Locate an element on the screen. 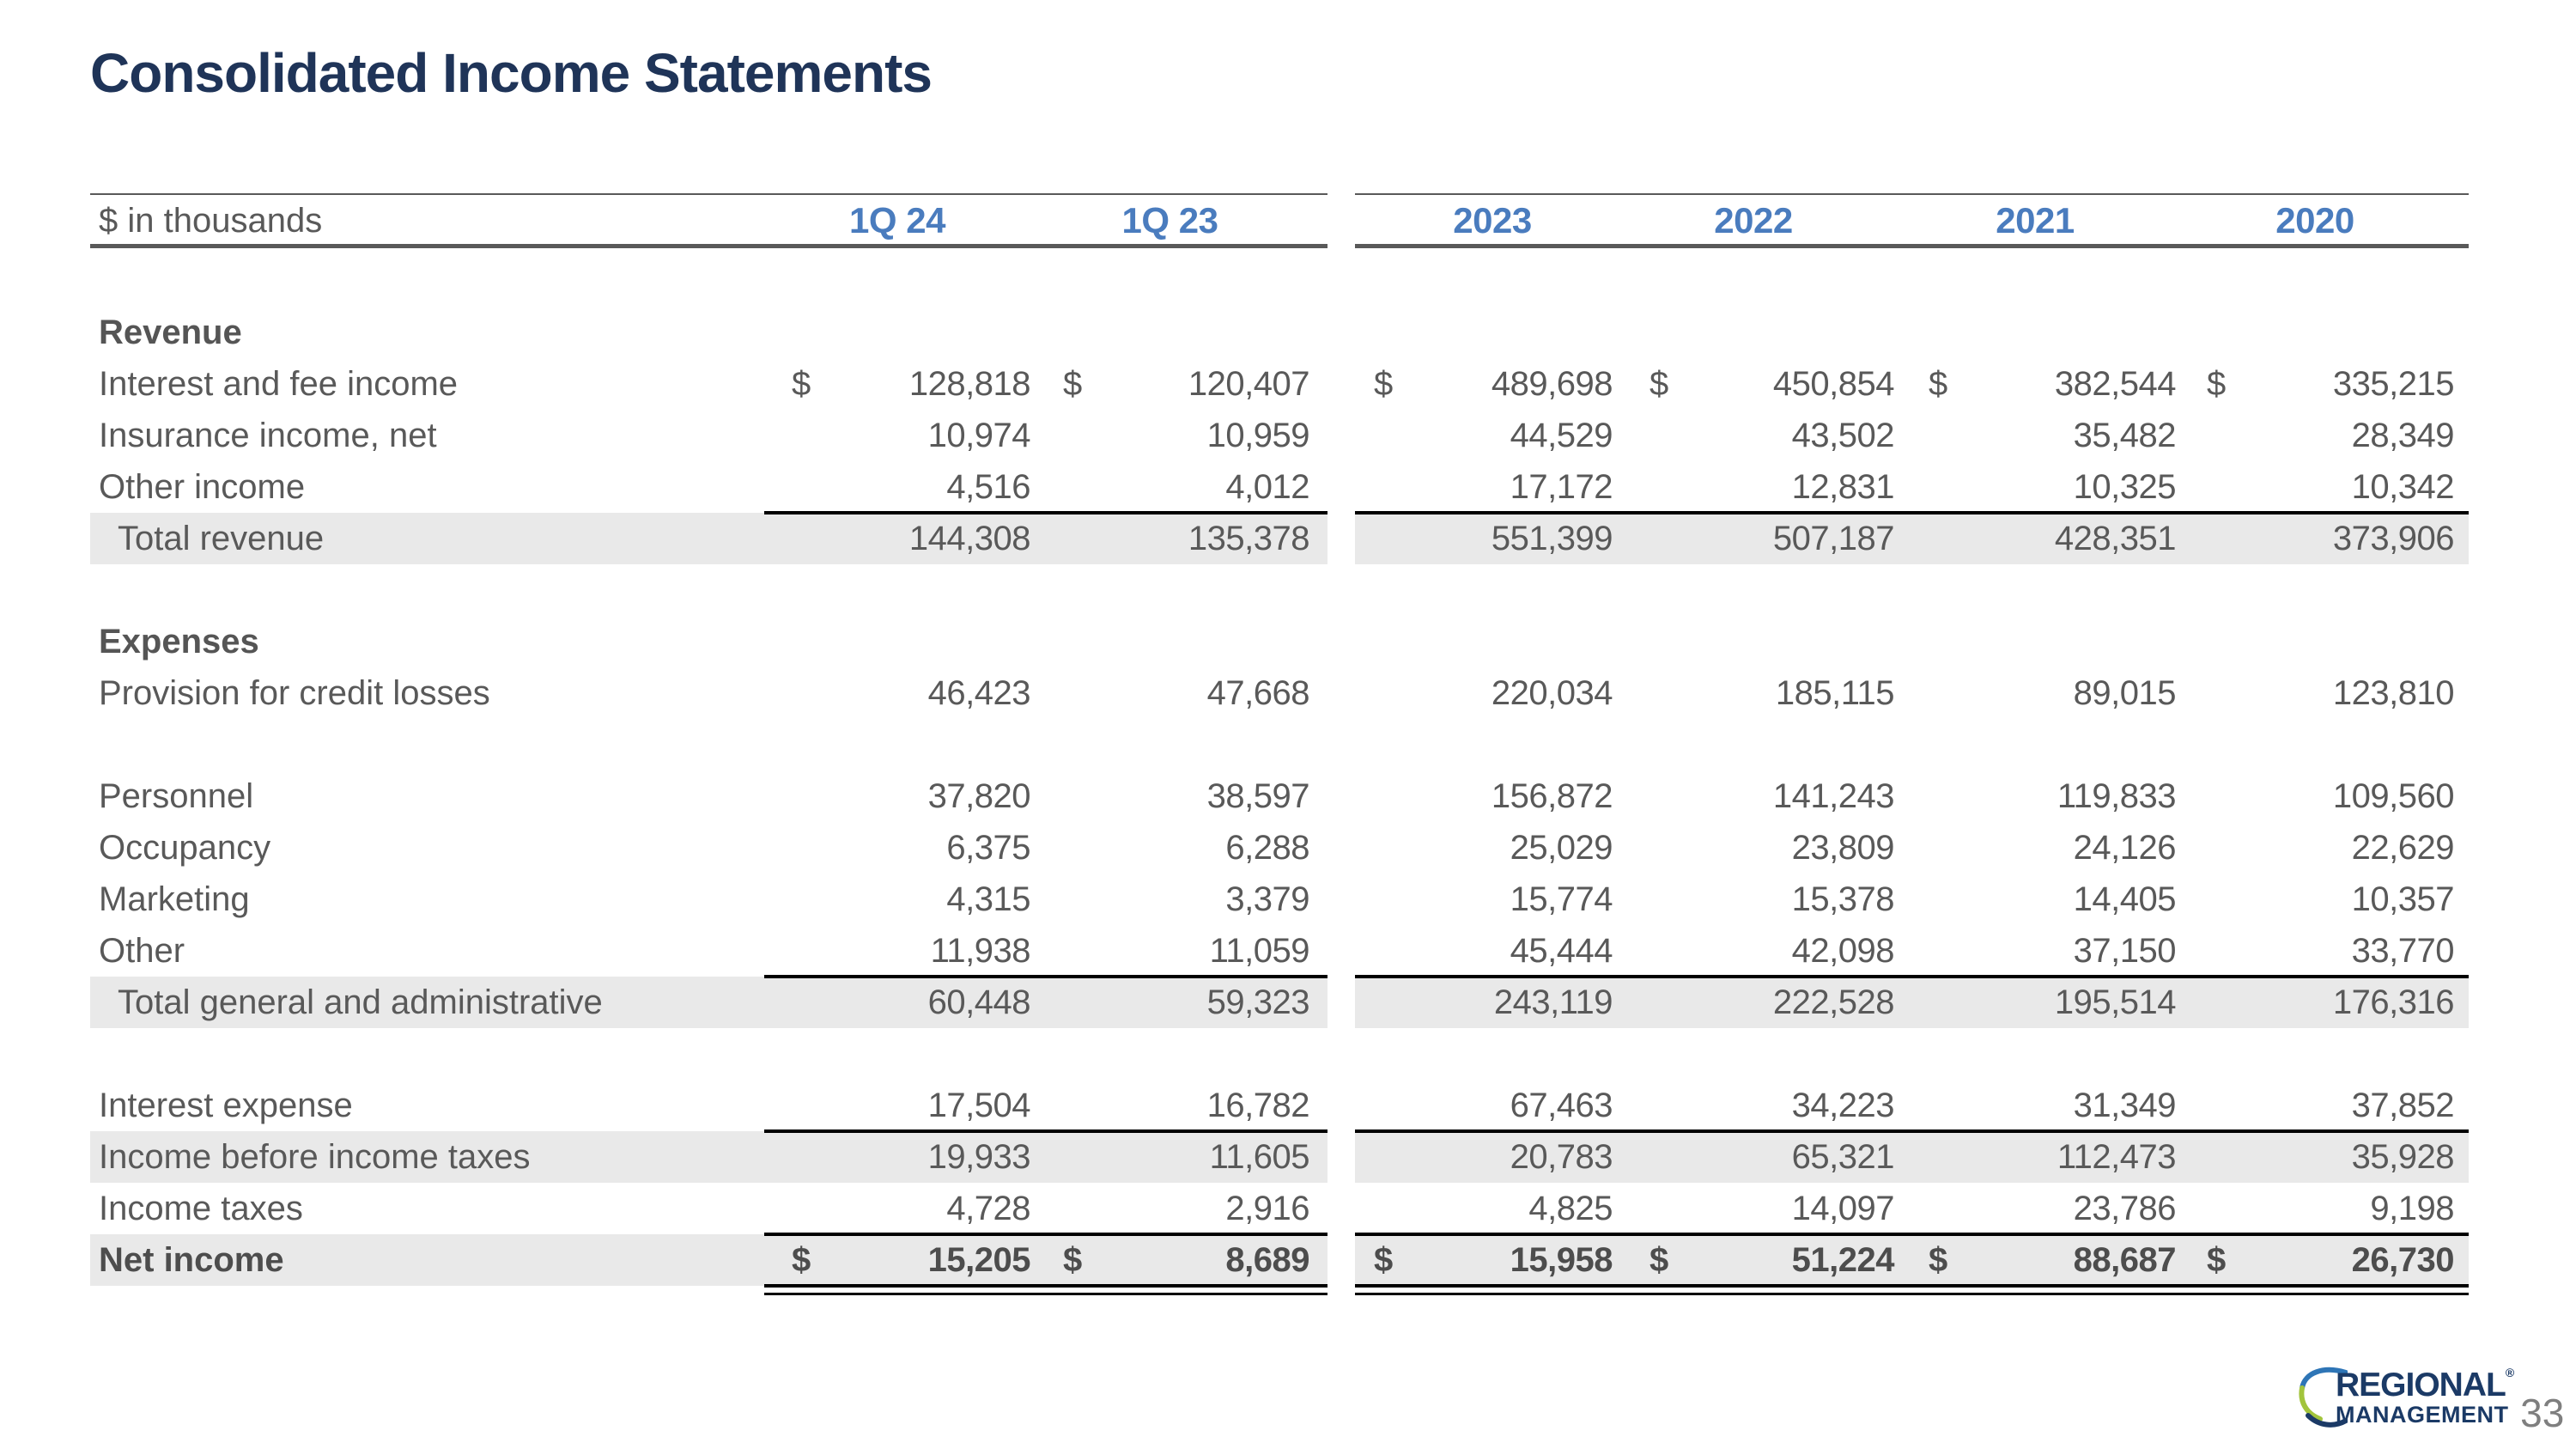 The width and height of the screenshot is (2576, 1449). logo-name-bottom: MANAGEMENT is located at coordinates (2422, 1415).